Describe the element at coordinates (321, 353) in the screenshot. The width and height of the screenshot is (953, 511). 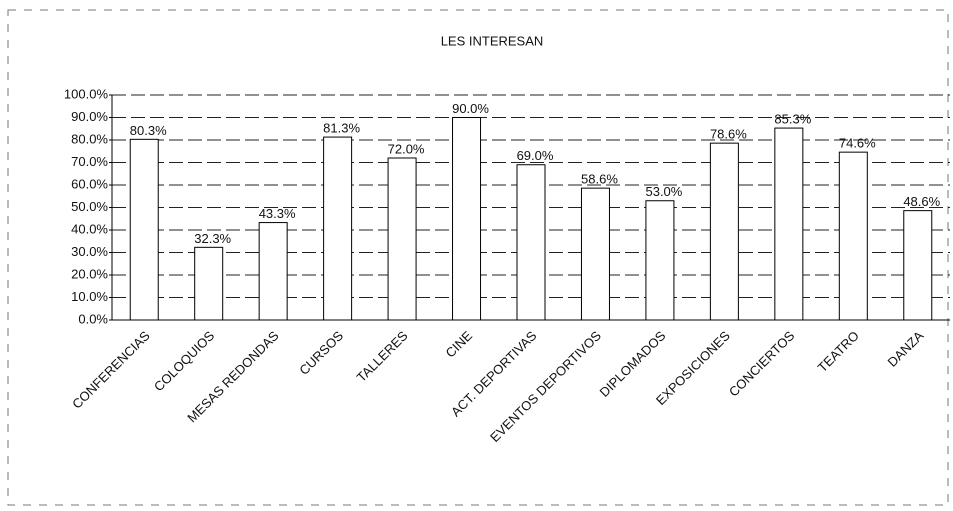
I see `x-tick-label: CURSOS` at that location.